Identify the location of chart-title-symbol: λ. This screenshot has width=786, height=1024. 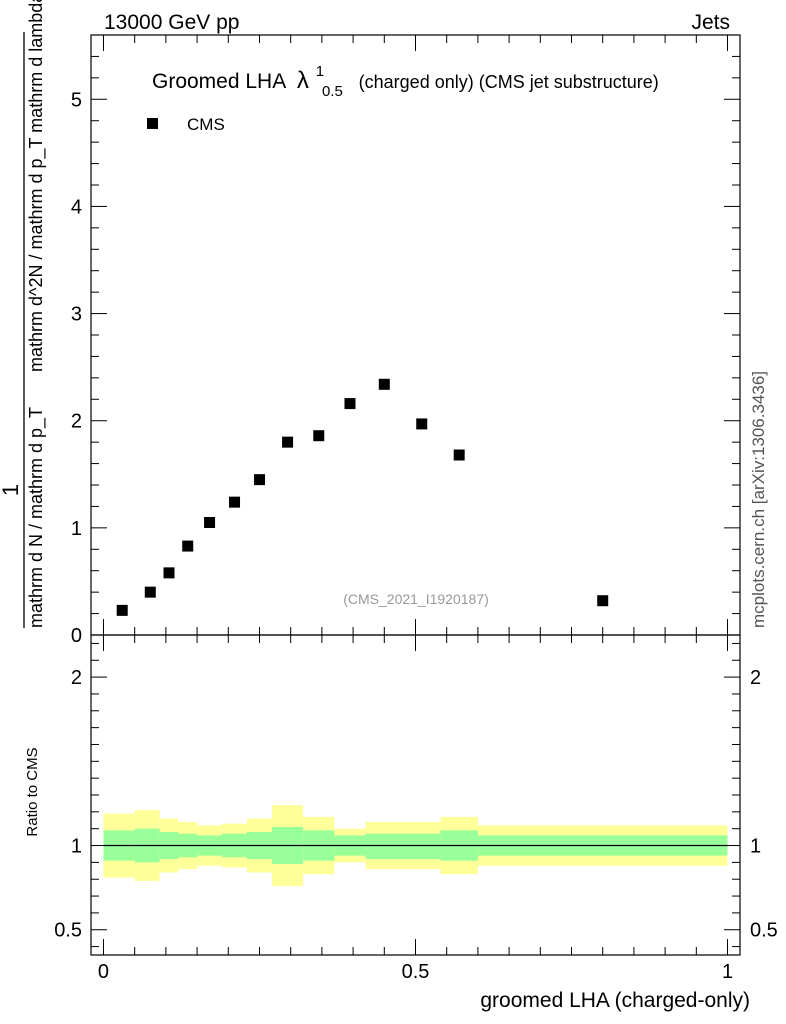
(303, 80).